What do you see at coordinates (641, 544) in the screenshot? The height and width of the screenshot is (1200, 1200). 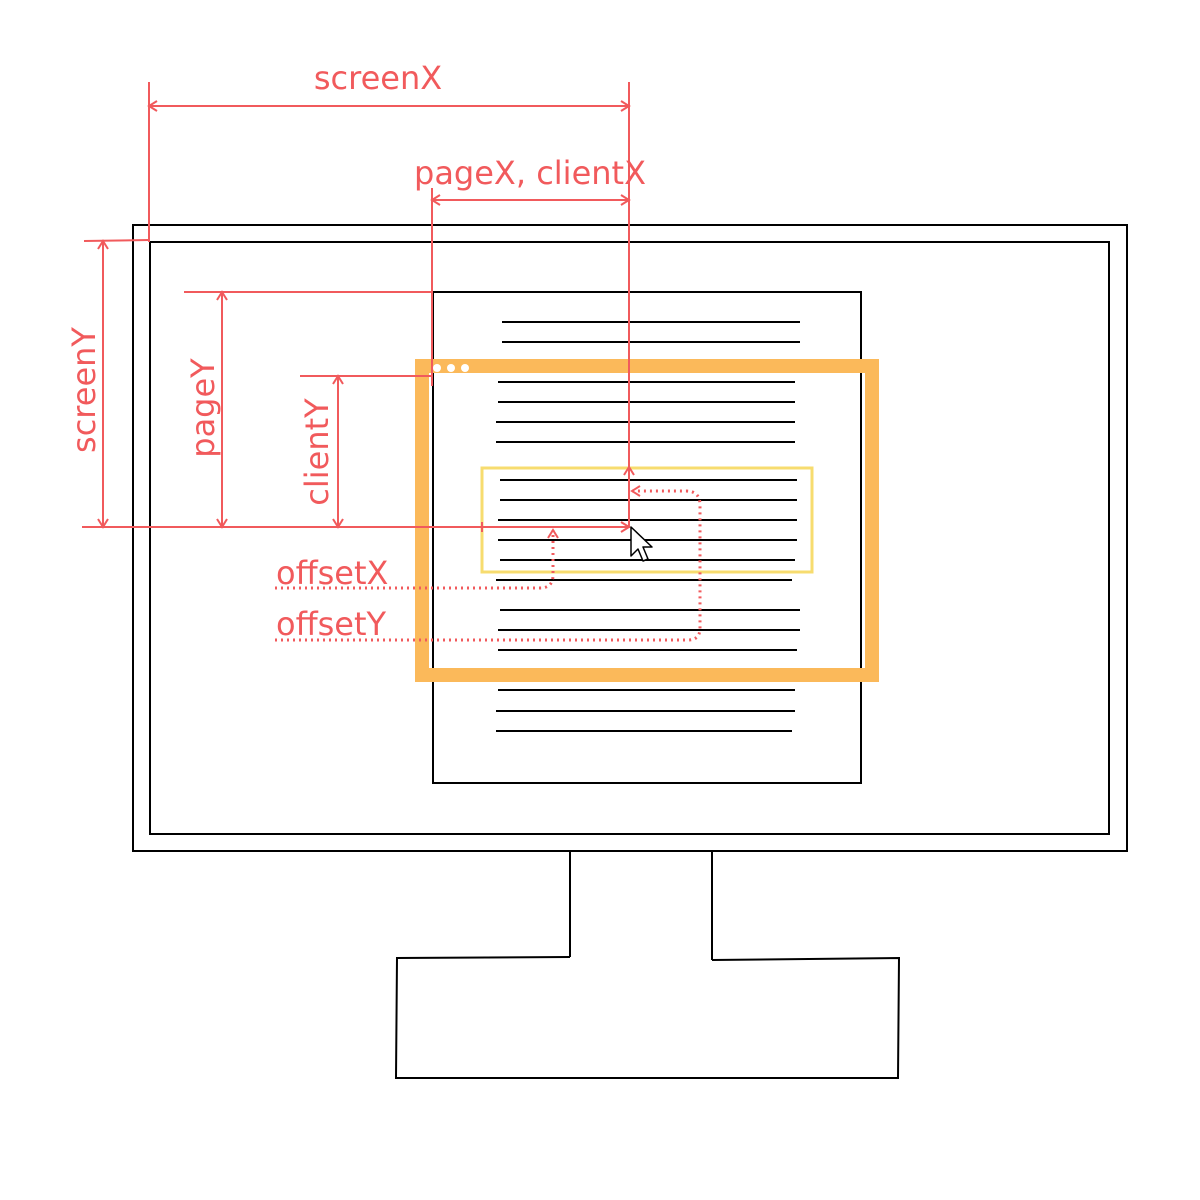 I see `mouse-pointer-icon` at bounding box center [641, 544].